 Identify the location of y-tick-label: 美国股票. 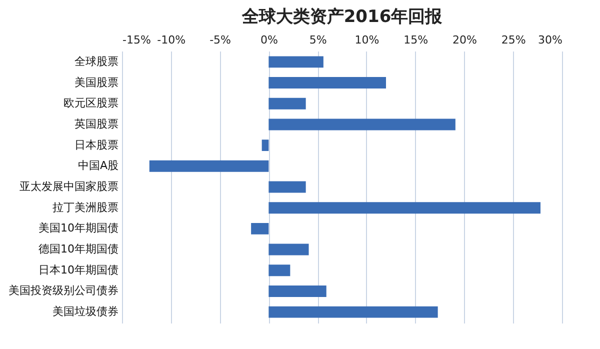
(96, 82).